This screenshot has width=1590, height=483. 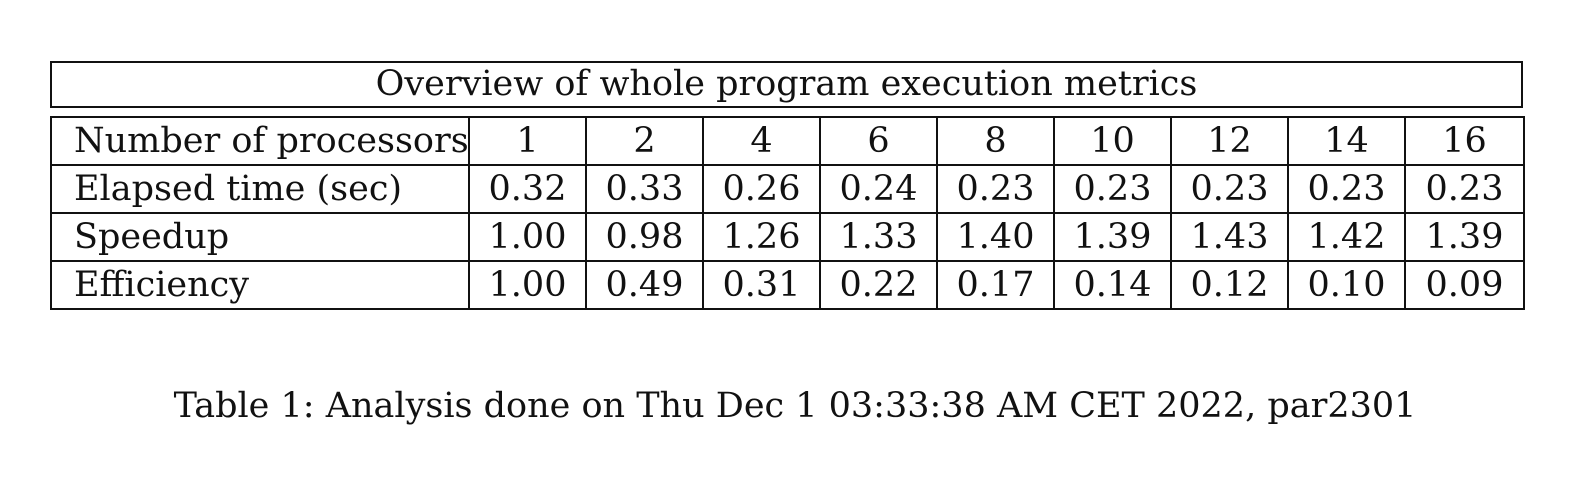 I want to click on table-cell: 0.33, so click(x=644, y=189).